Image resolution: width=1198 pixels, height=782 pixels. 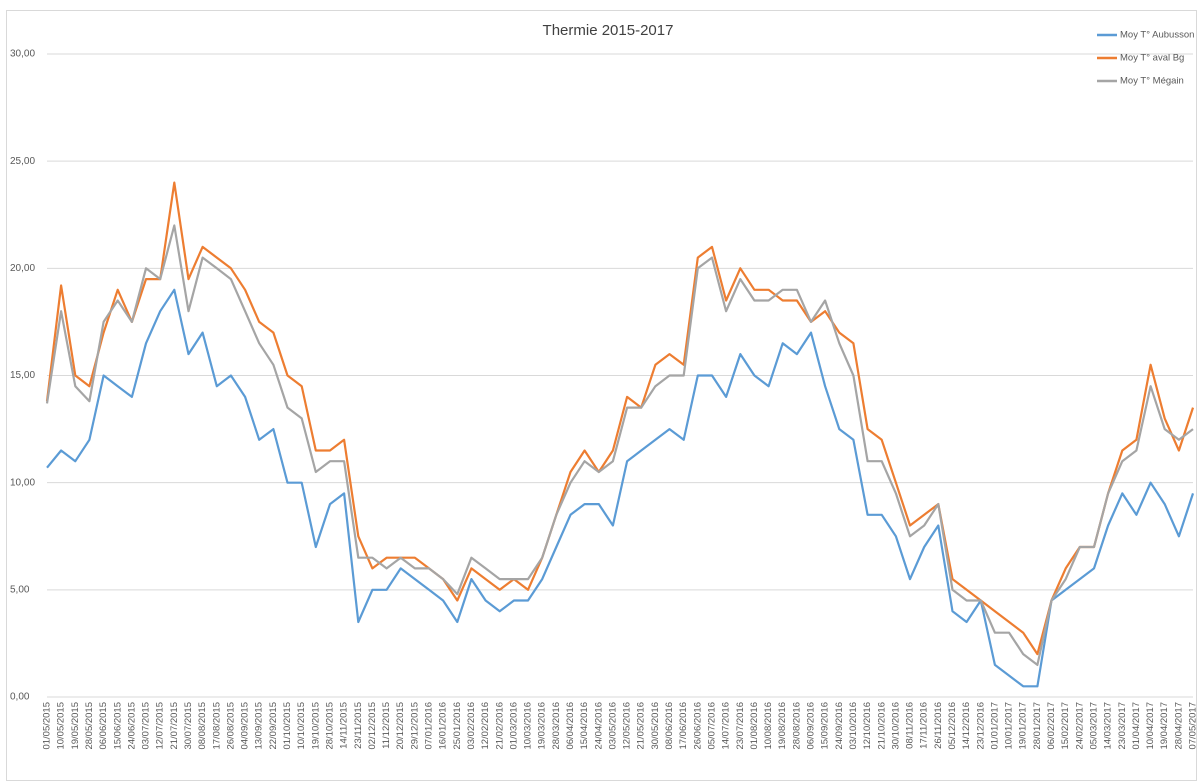 What do you see at coordinates (471, 726) in the screenshot?
I see `x-tick-label: 03/02/2016` at bounding box center [471, 726].